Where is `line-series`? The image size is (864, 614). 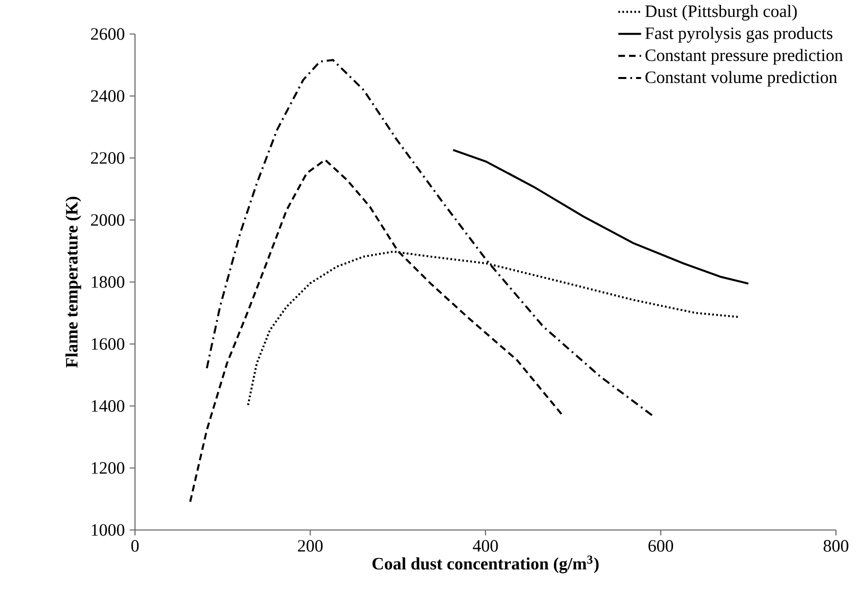
line-series is located at coordinates (601, 216).